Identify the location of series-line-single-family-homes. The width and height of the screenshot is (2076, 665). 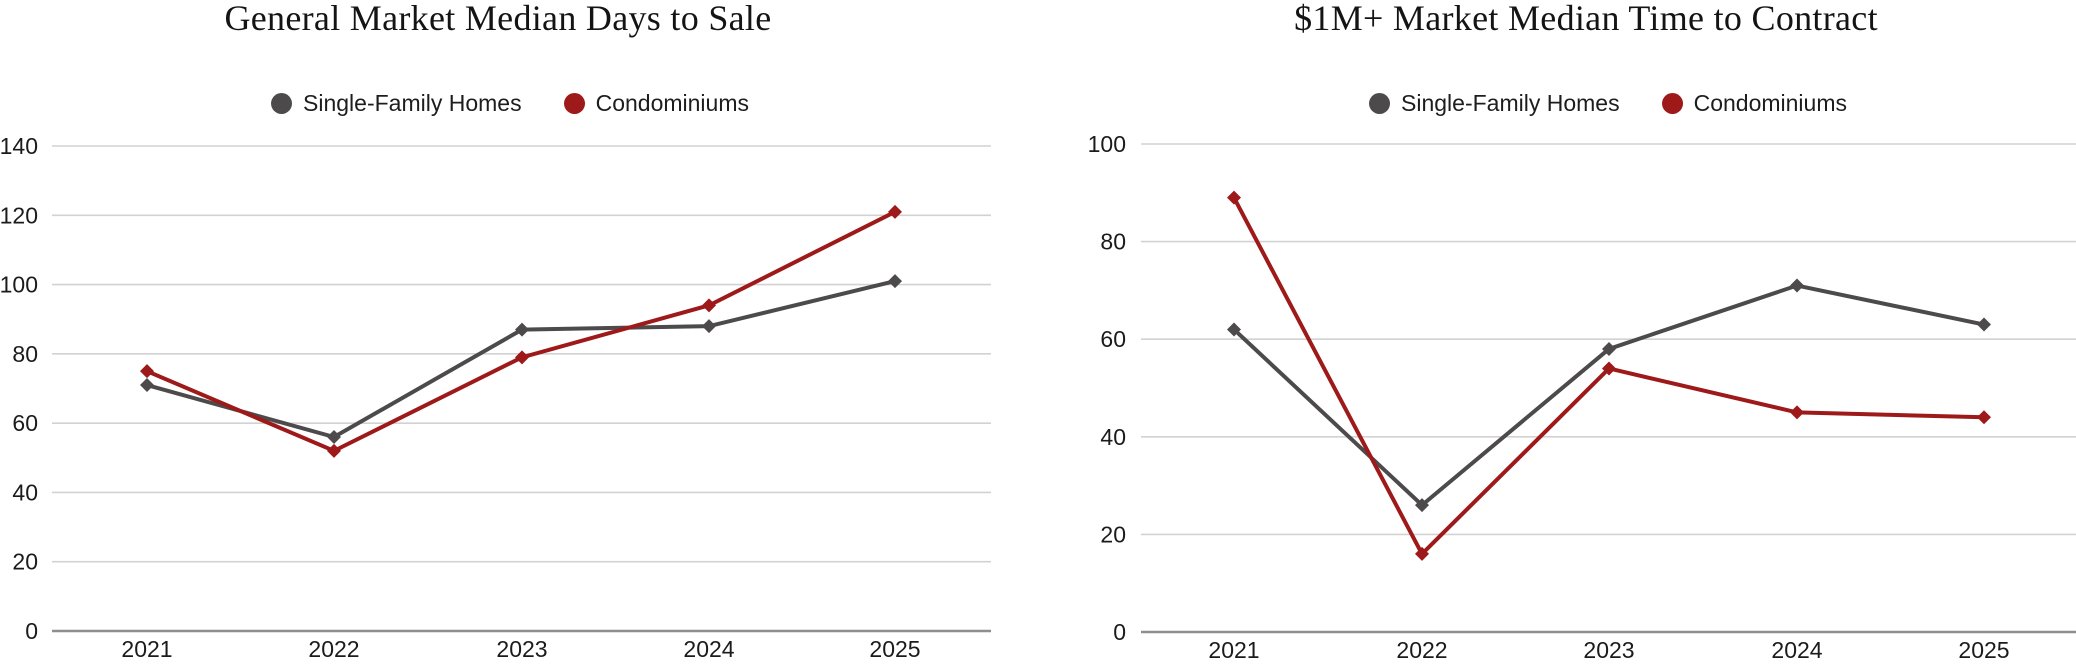
(1608, 395).